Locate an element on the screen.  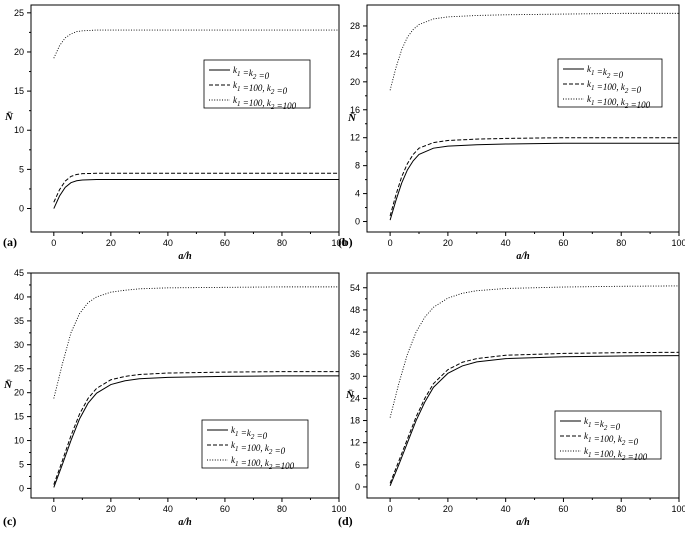
legend: k1 =k2 =0k1 =100, k2 =0k1 =100, k2 =100 is located at coordinates (610, 84).